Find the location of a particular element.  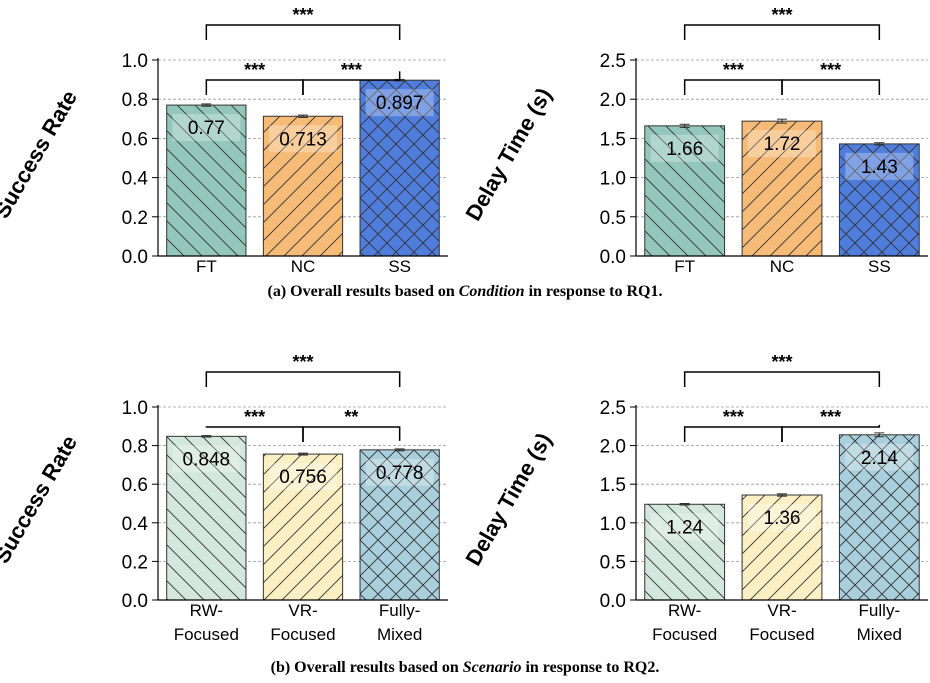

y-tick-label: 0.6 is located at coordinates (135, 139).